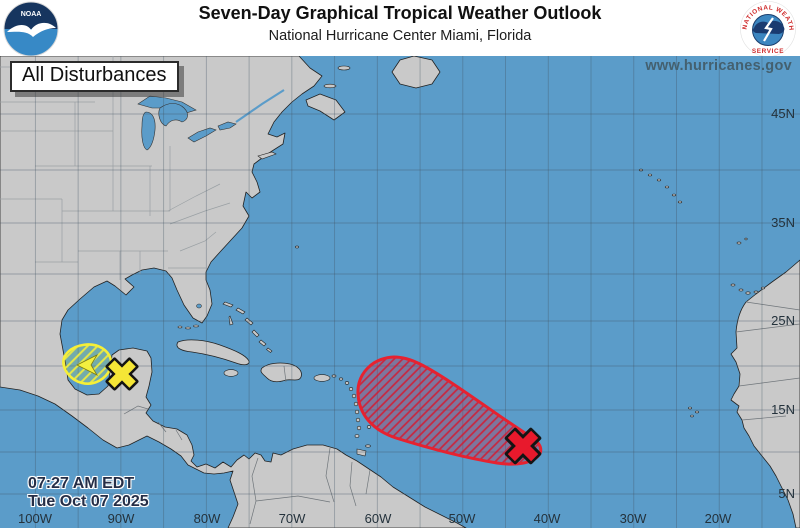 Image resolution: width=800 pixels, height=528 pixels. What do you see at coordinates (462, 518) in the screenshot?
I see `lon-label: 50W` at bounding box center [462, 518].